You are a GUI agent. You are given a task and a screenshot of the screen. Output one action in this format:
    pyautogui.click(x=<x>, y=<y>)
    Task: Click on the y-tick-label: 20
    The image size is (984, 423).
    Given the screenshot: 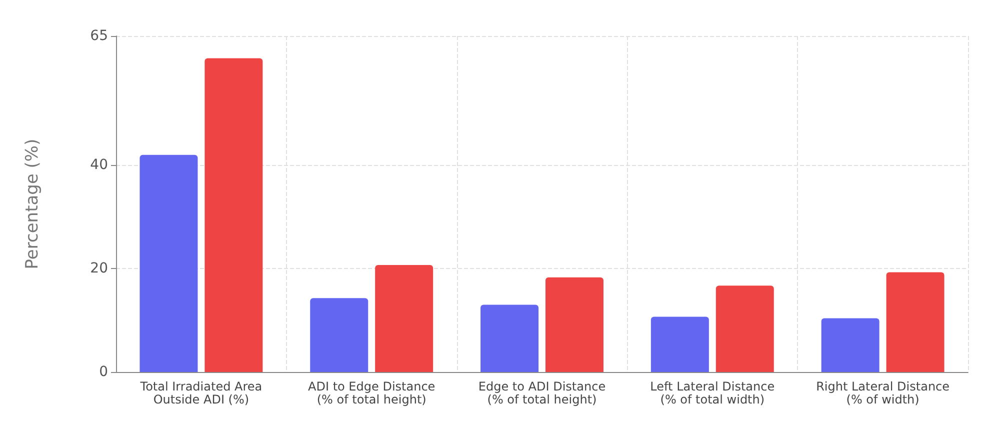 What is the action you would take?
    pyautogui.click(x=99, y=268)
    